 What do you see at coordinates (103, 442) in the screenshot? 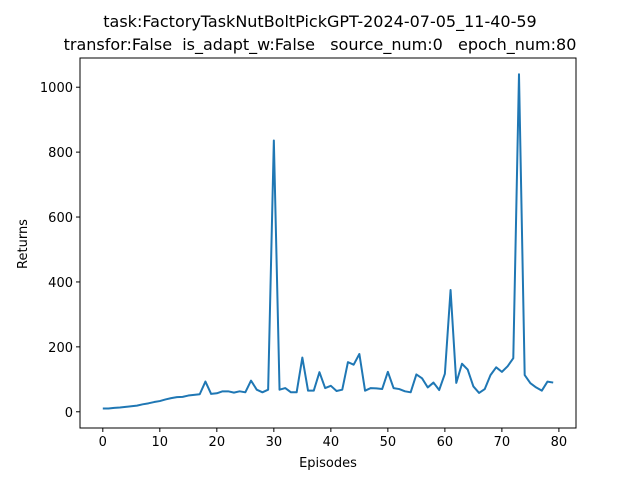
I see `x-tick-label: 0` at bounding box center [103, 442].